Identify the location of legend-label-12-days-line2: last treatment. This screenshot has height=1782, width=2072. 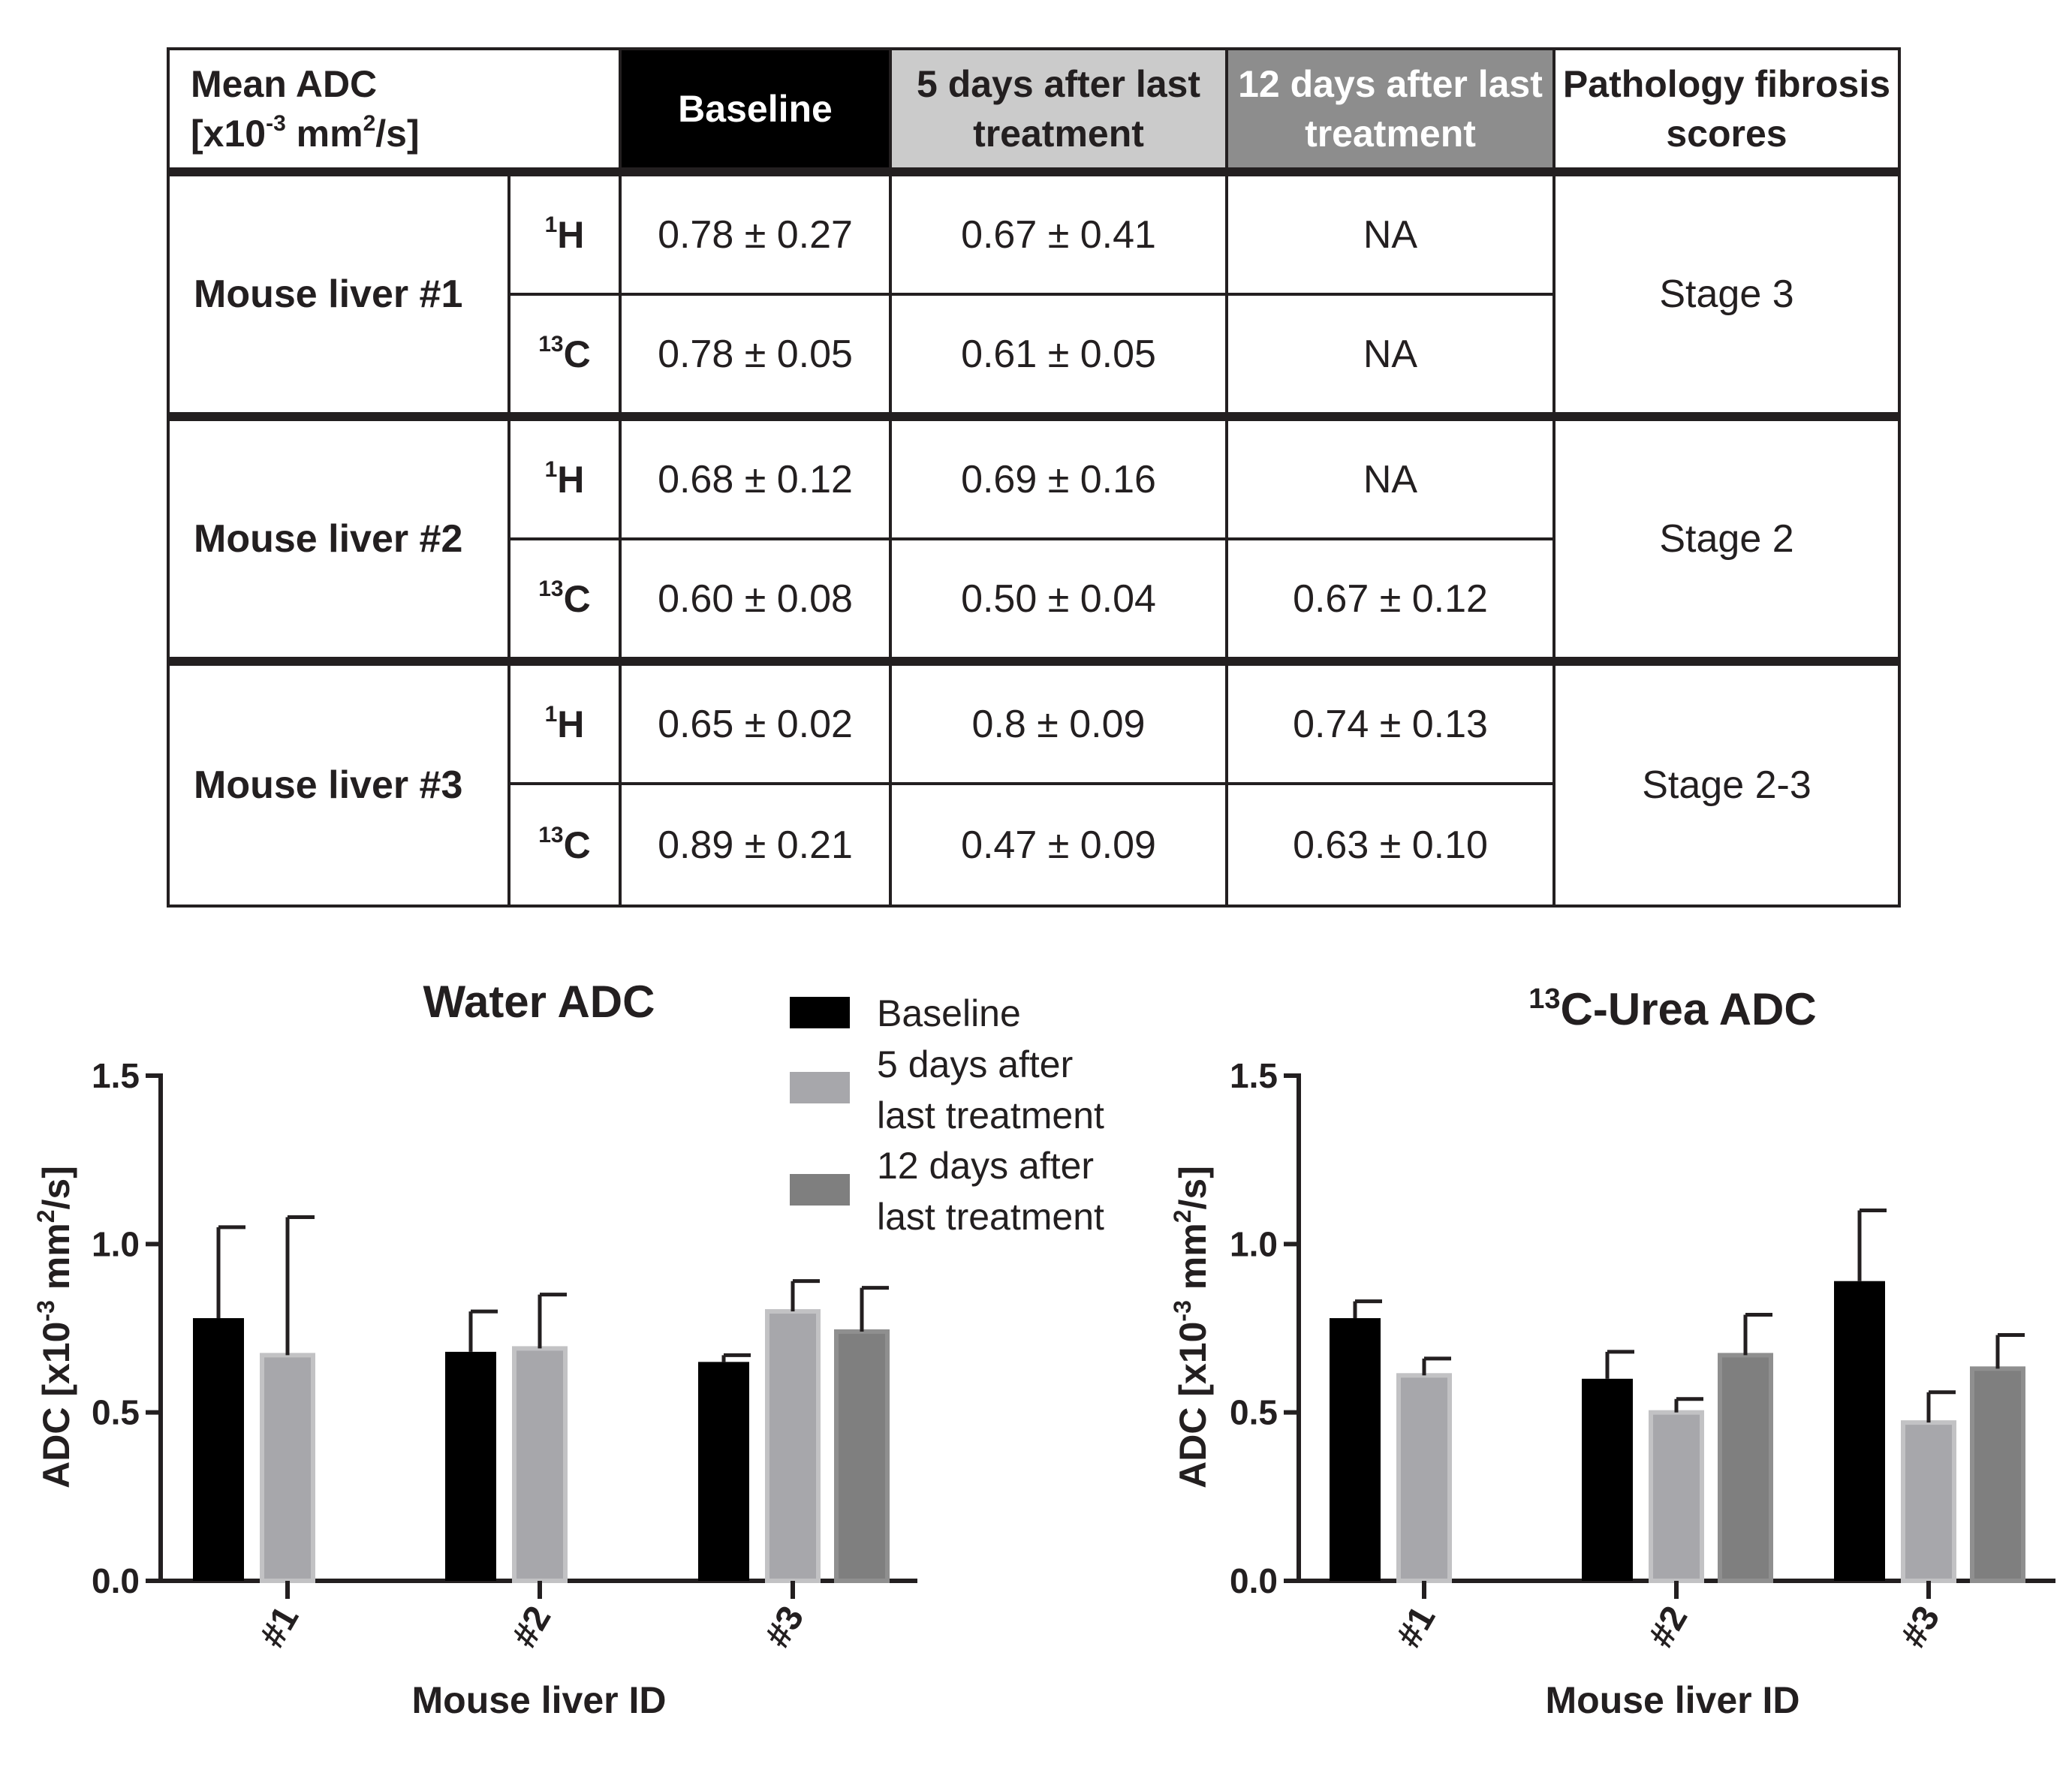
(990, 1217).